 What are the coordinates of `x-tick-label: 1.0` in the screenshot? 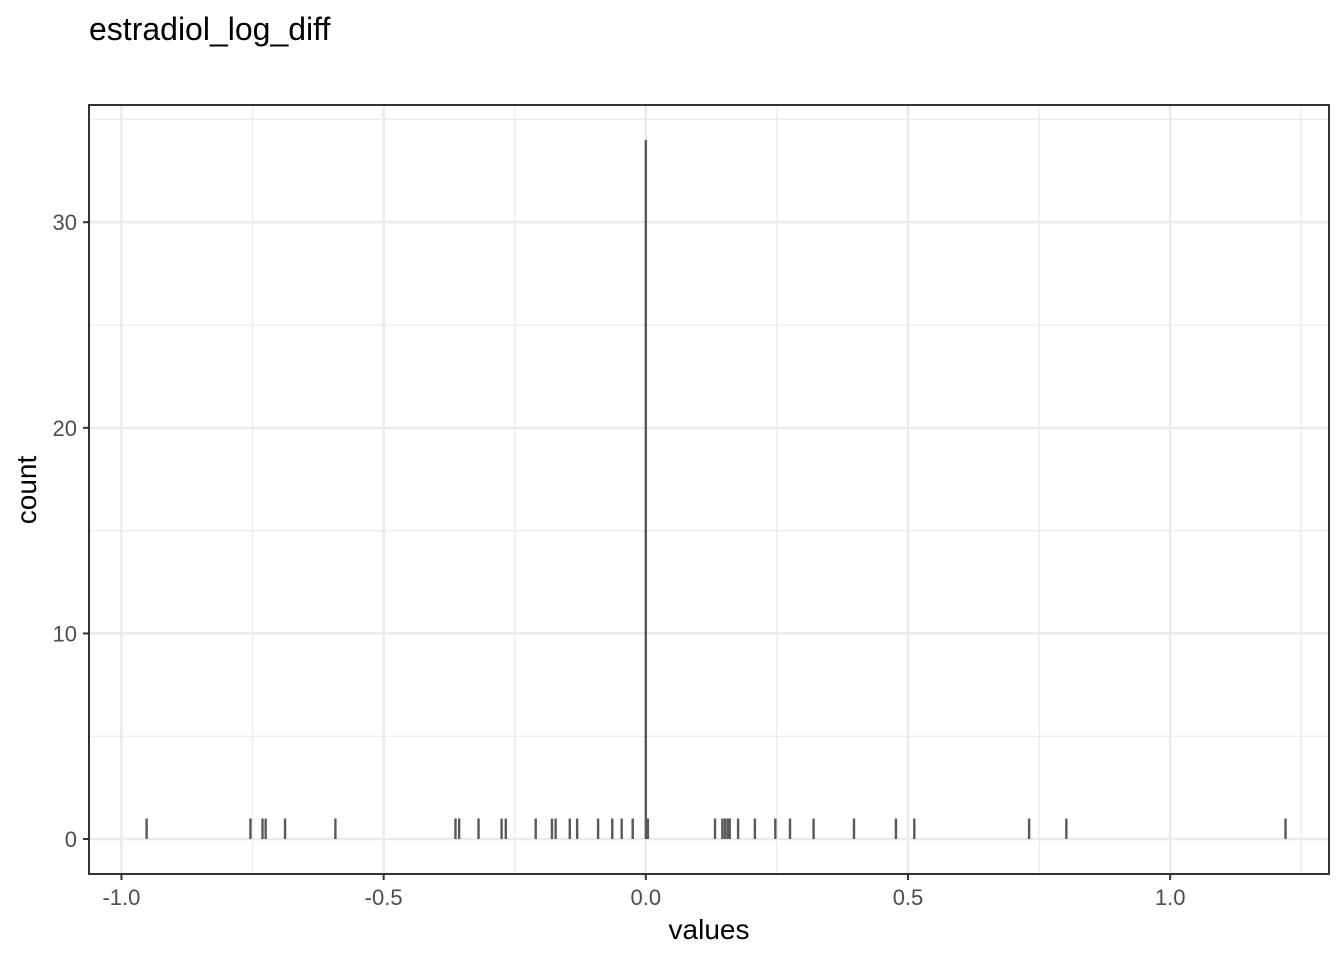 It's located at (1170, 897).